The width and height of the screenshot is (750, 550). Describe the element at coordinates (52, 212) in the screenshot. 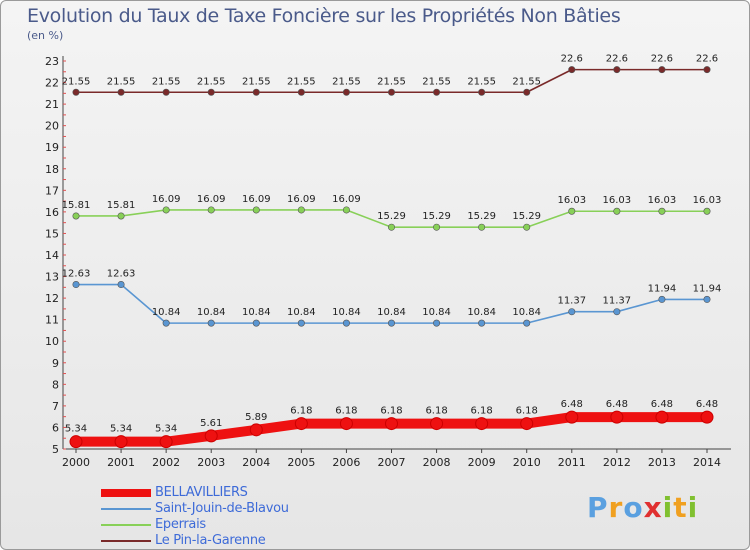

I see `y-tick-label: 16` at that location.